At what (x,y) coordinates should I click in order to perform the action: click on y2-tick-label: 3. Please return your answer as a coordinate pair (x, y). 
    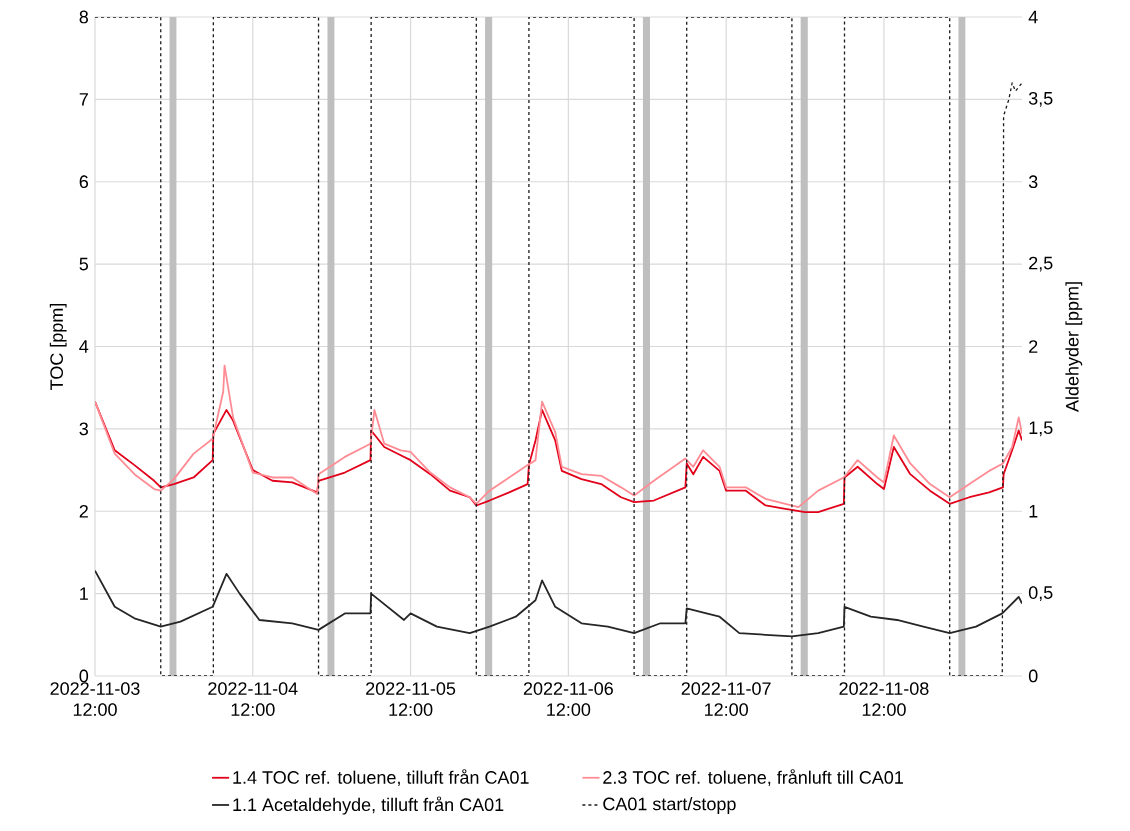
    Looking at the image, I should click on (1033, 182).